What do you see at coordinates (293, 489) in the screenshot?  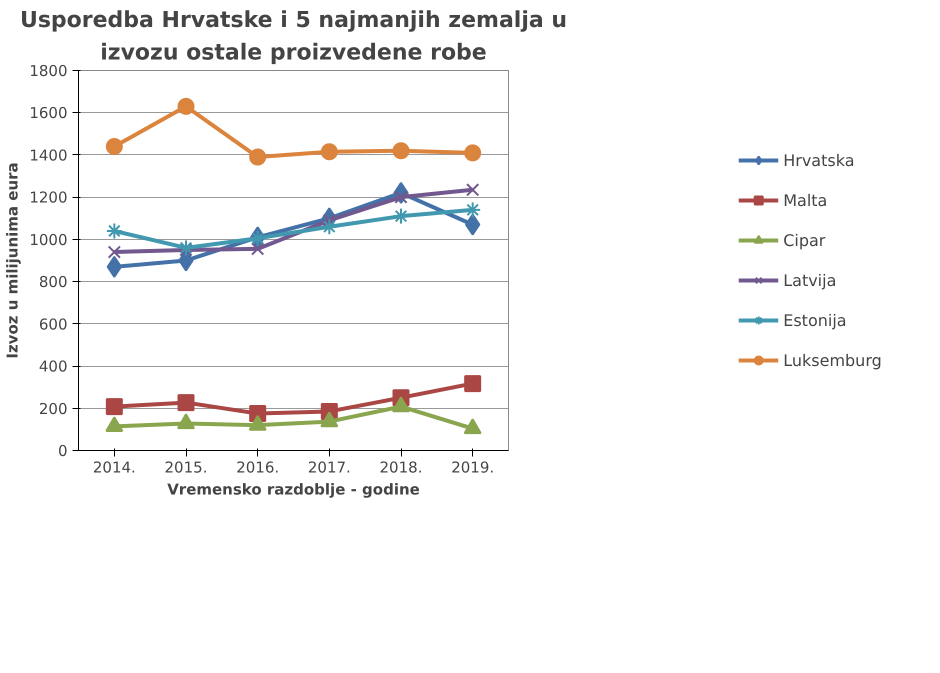 I see `x-axis-title: Vremensko razdoblje - godine` at bounding box center [293, 489].